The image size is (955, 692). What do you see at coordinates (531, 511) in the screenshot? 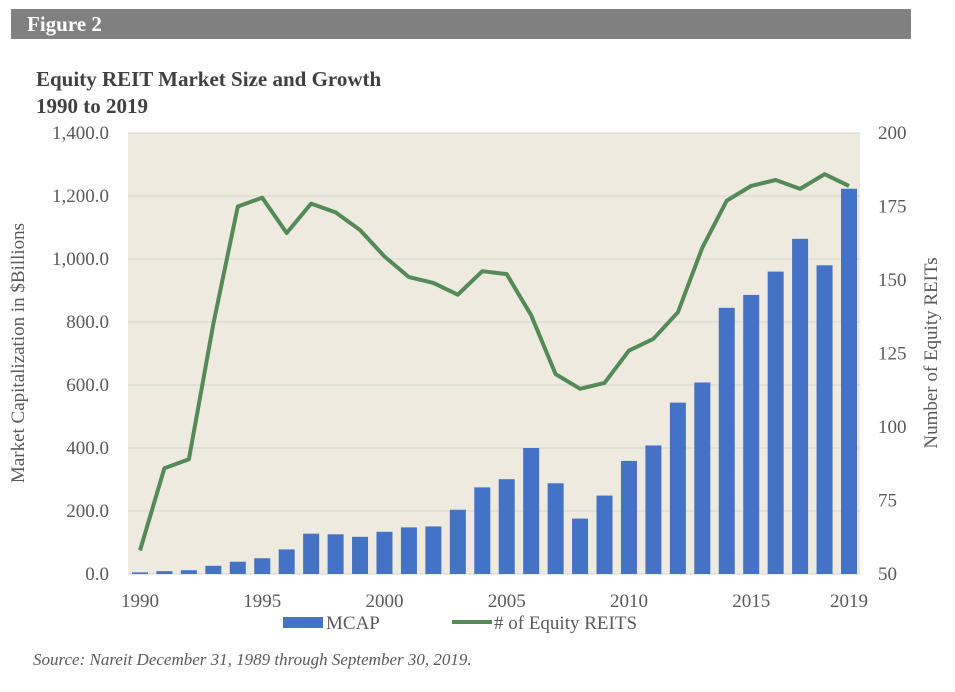
I see `bar-mcap-2006` at bounding box center [531, 511].